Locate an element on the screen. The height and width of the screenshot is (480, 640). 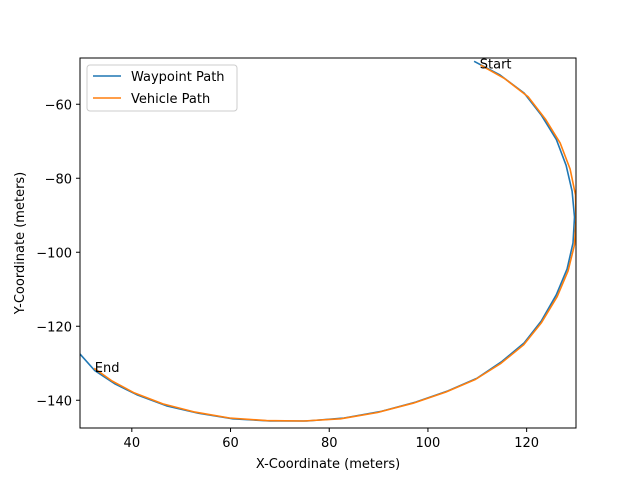
y-axis-label: Y-Coordinate (meters) is located at coordinates (20, 244).